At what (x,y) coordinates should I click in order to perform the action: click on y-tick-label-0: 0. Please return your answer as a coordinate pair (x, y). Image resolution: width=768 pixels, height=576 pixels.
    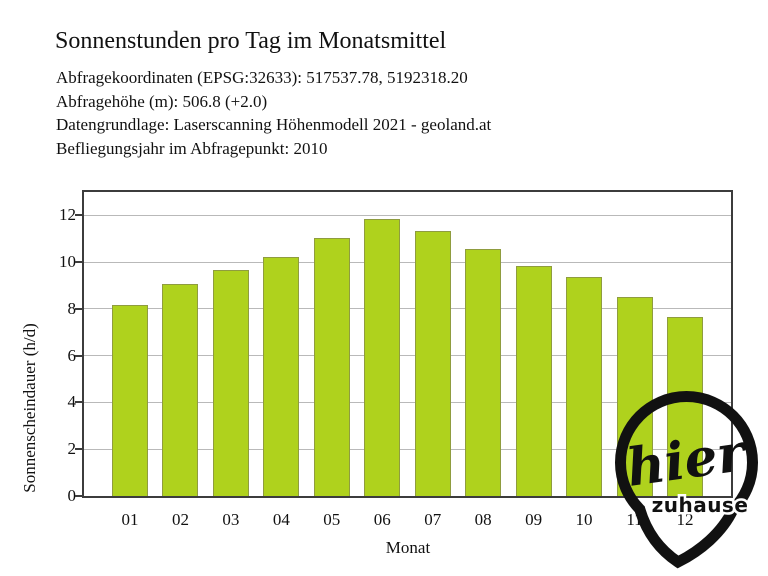
    Looking at the image, I should click on (72, 495).